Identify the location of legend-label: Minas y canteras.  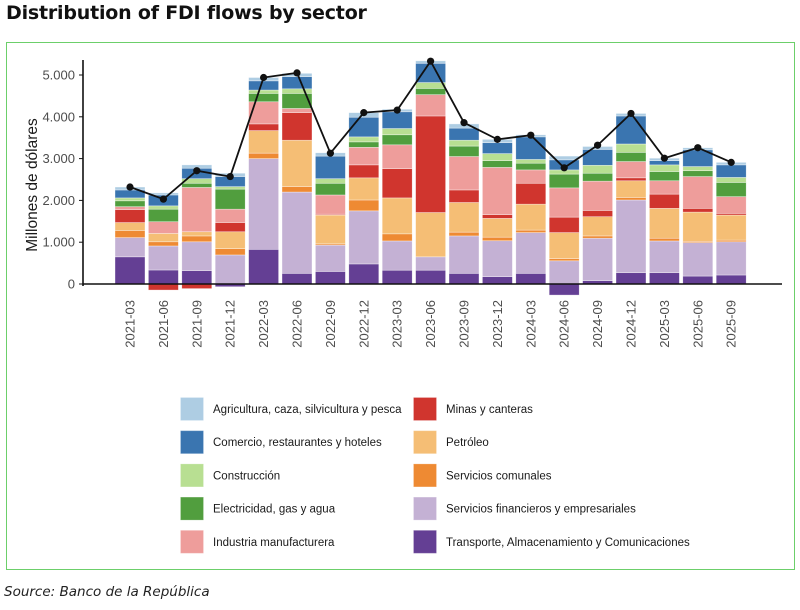
(489, 410).